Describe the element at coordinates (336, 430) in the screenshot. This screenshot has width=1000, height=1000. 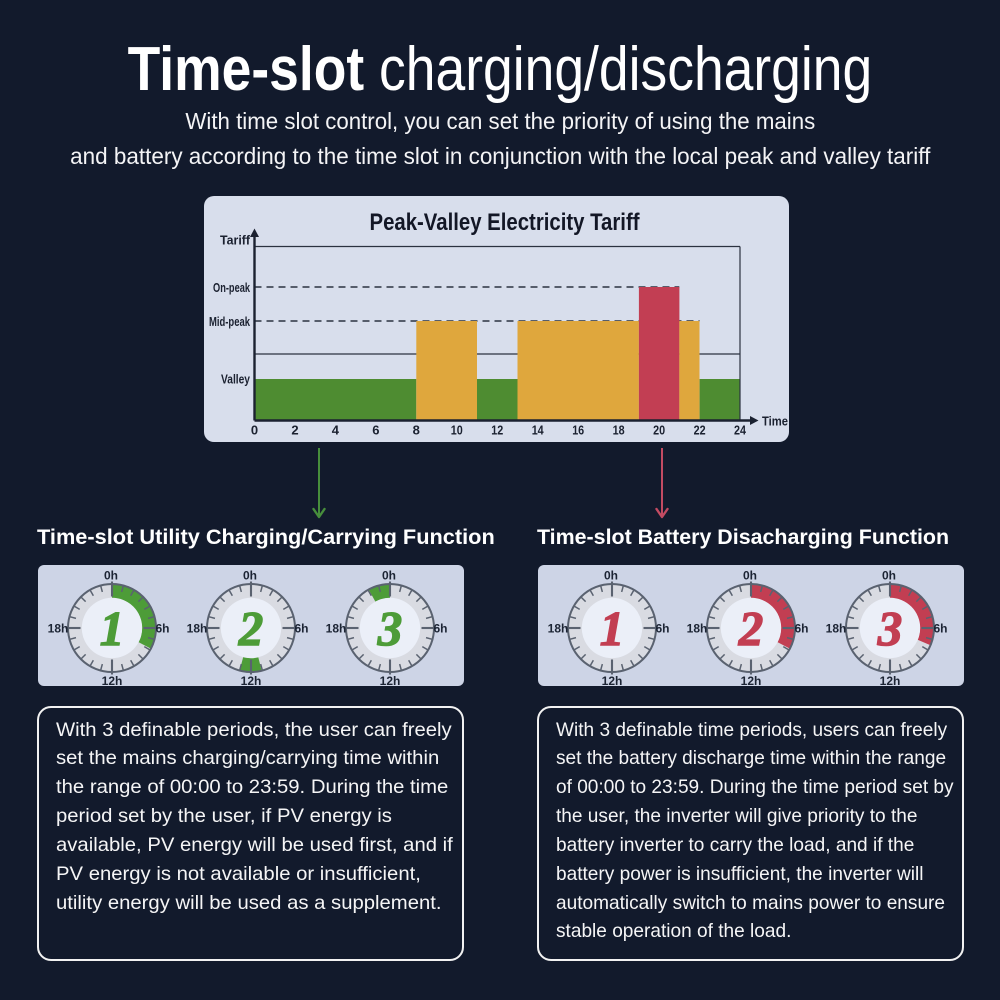
I see `svg-text: 4` at that location.